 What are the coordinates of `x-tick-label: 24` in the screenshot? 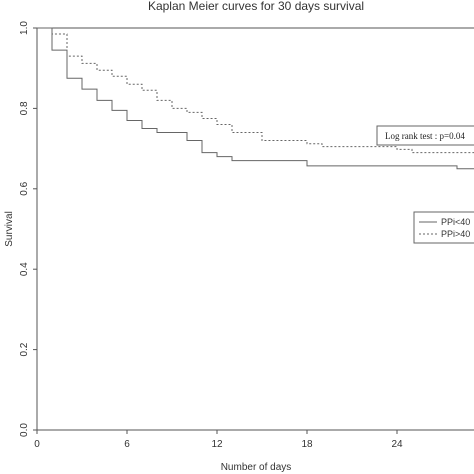 It's located at (397, 444).